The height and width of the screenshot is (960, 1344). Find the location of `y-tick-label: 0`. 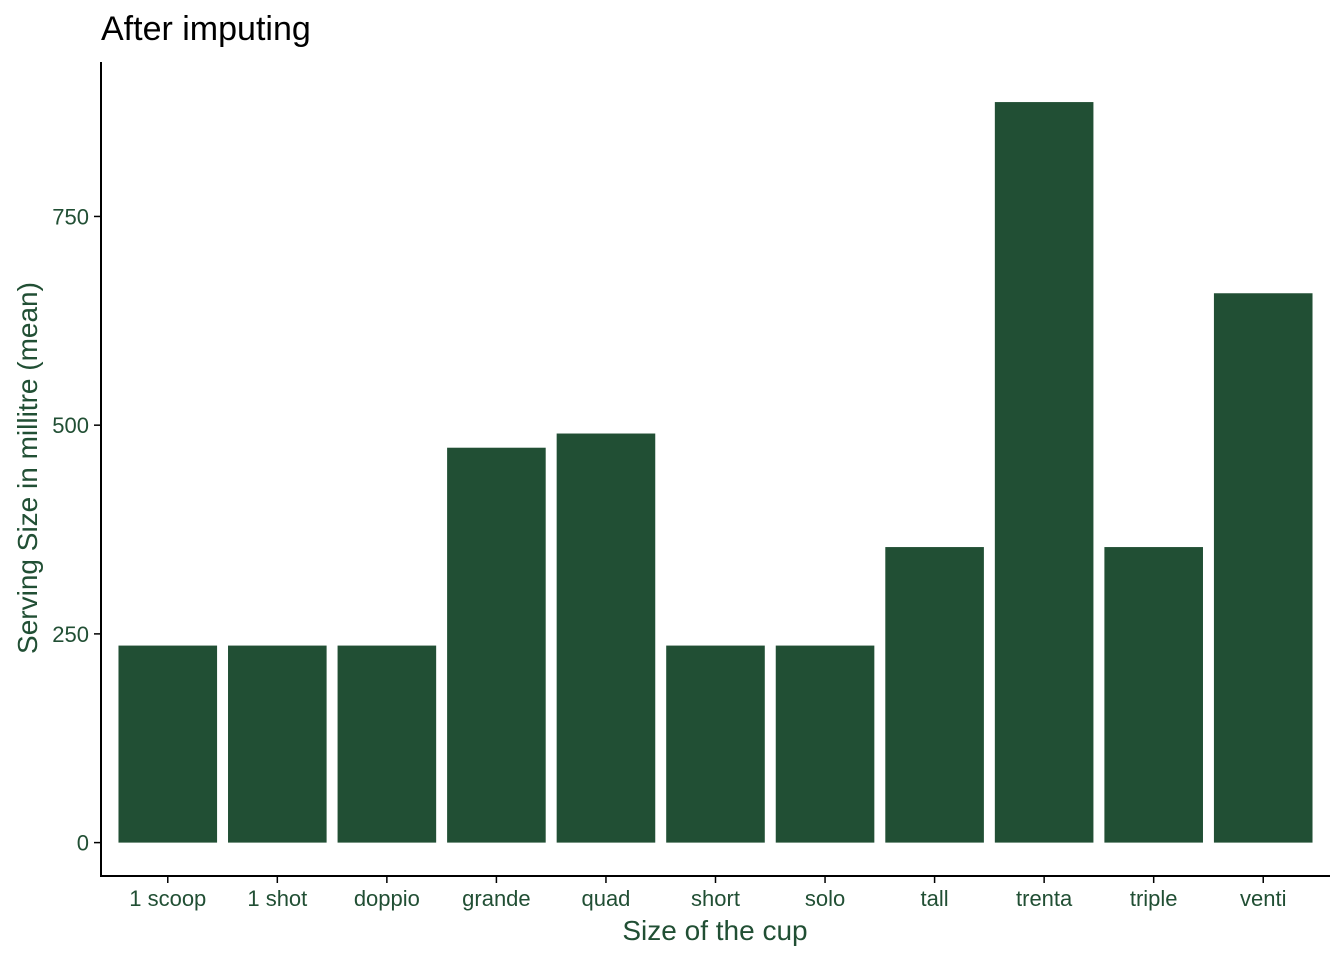

y-tick-label: 0 is located at coordinates (83, 843).